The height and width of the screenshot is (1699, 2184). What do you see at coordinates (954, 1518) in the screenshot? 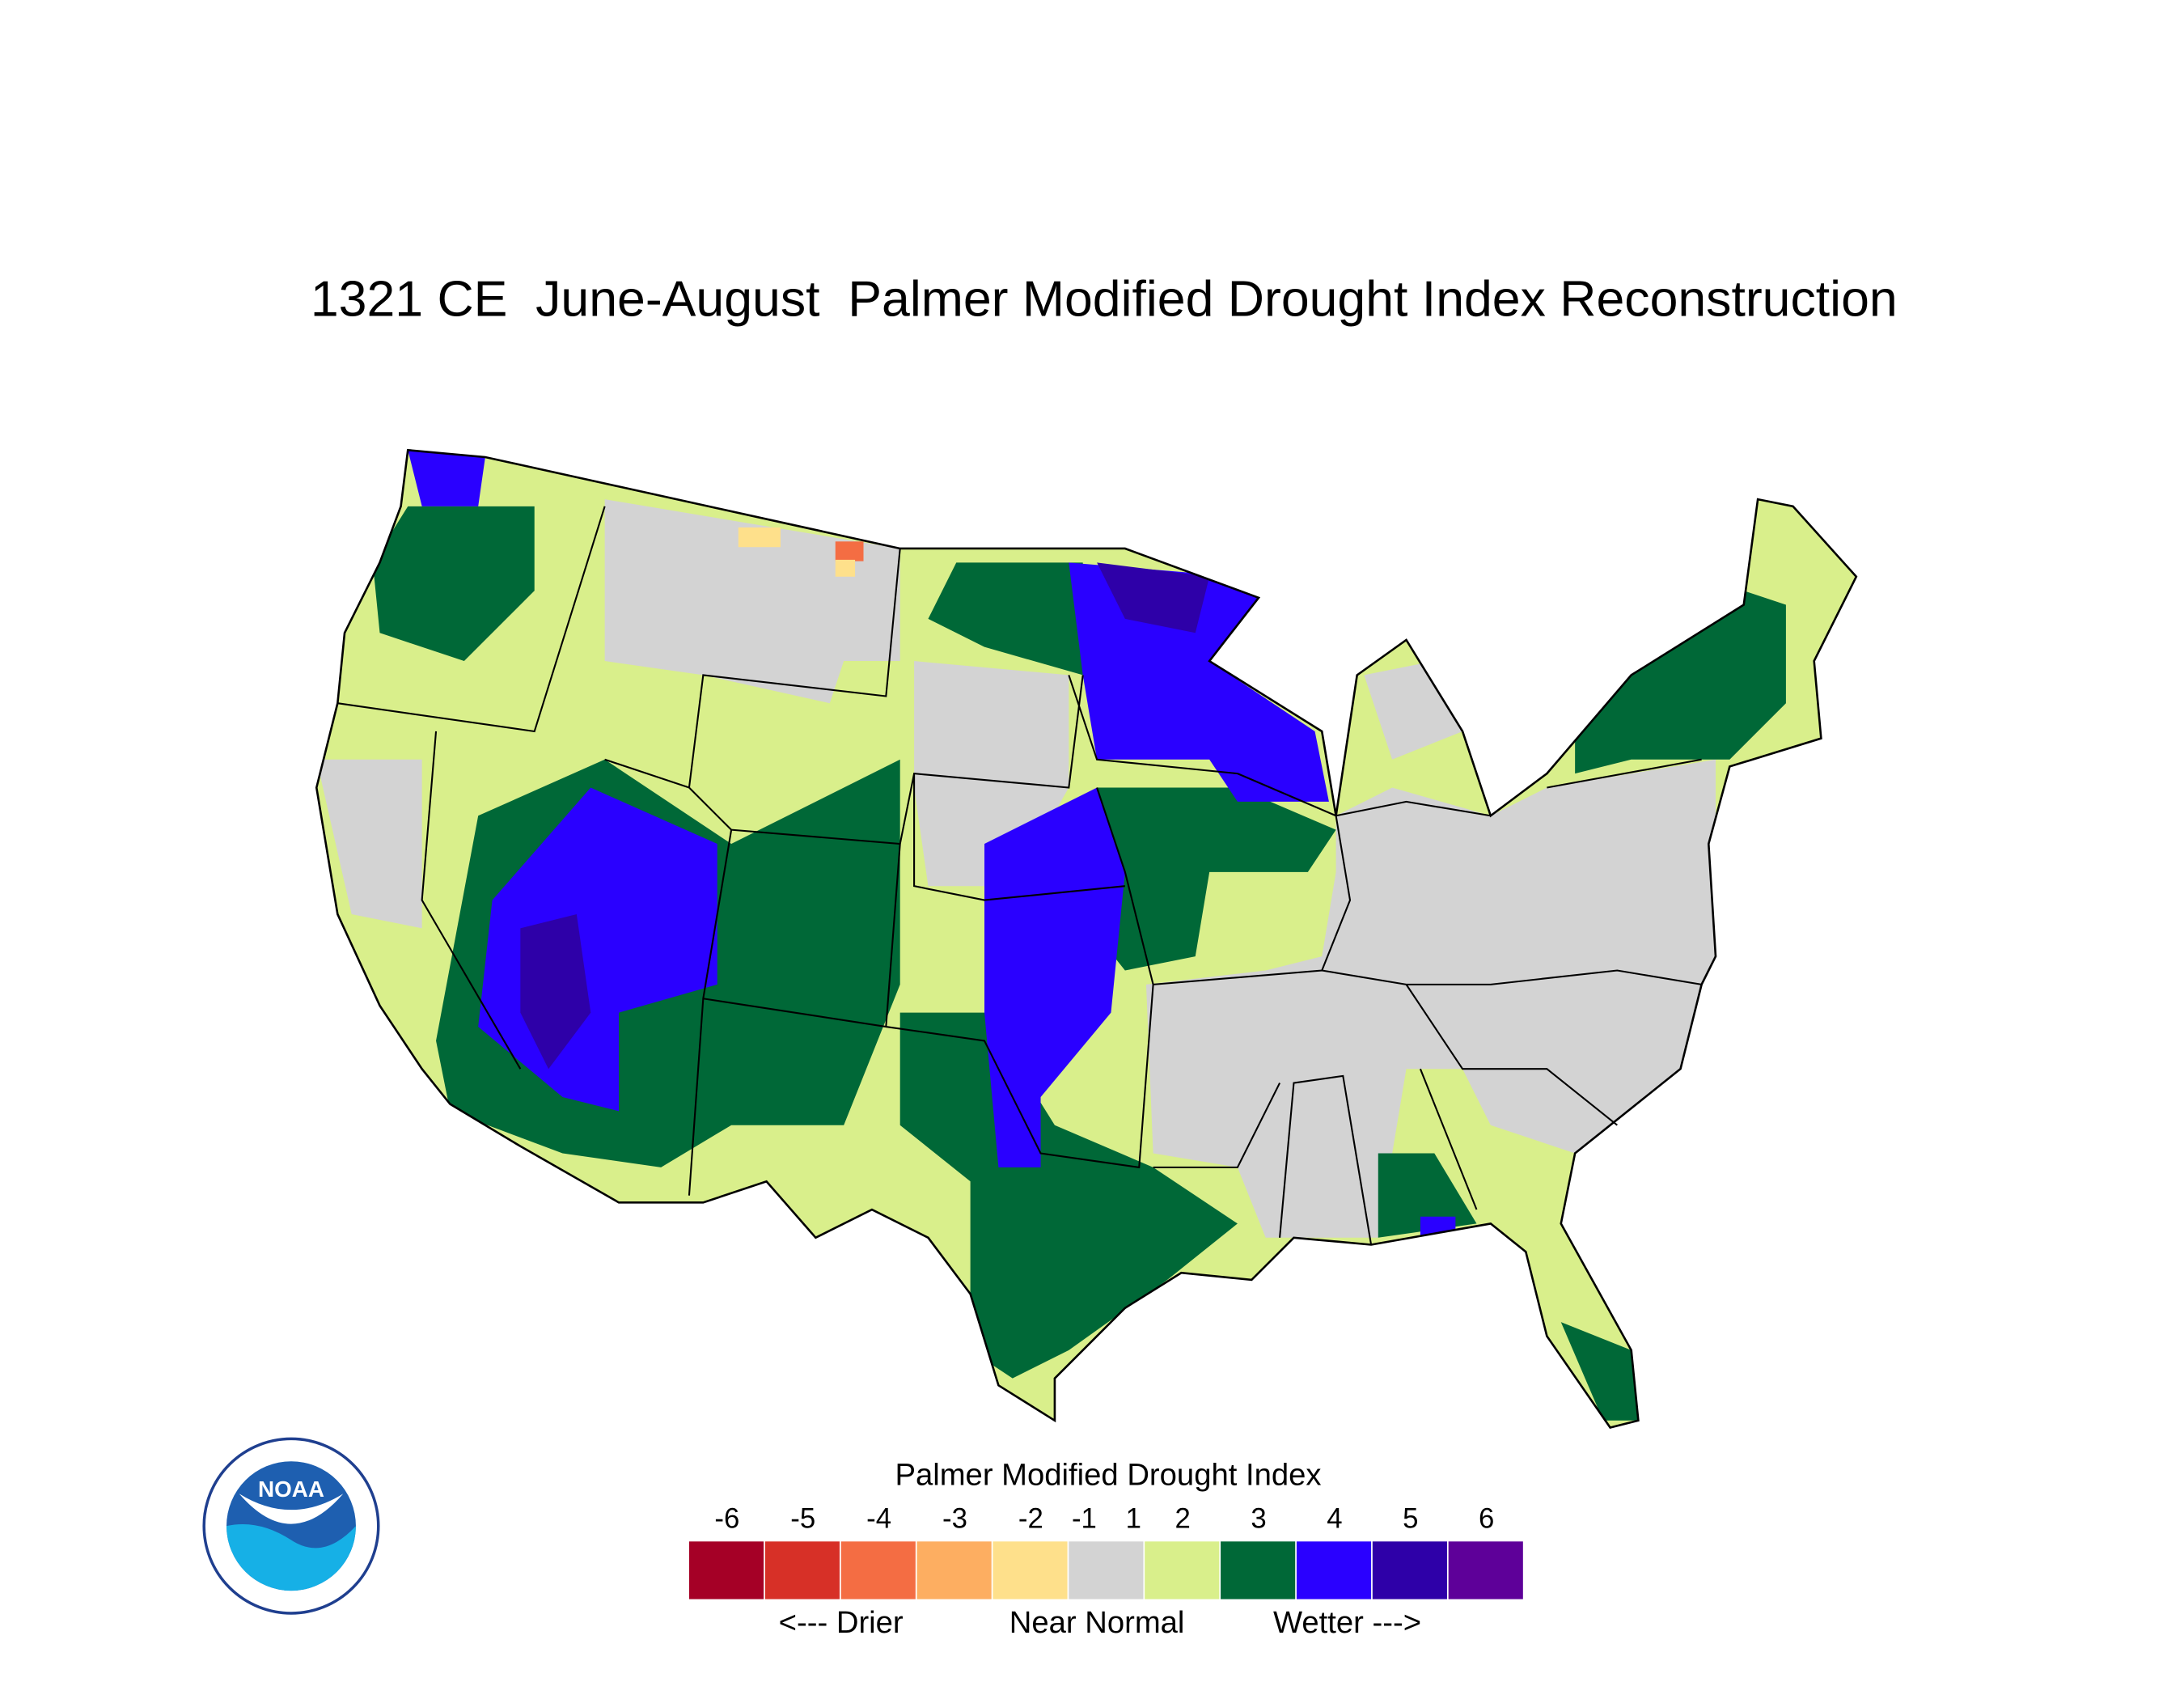
I see `legend-tick-label: -3` at bounding box center [954, 1518].